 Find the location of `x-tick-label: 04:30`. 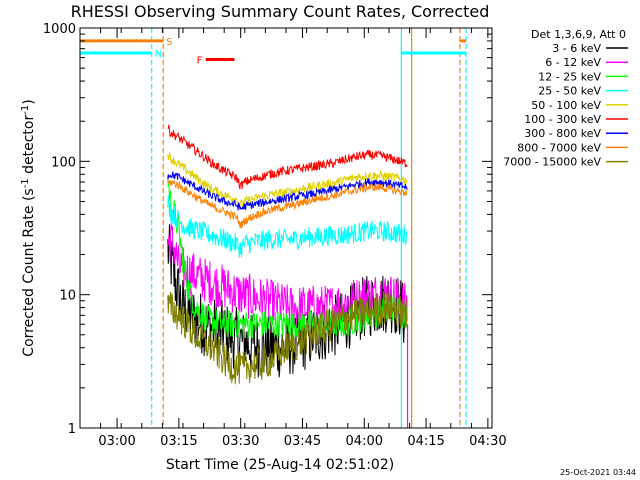

x-tick-label: 04:30 is located at coordinates (487, 441).